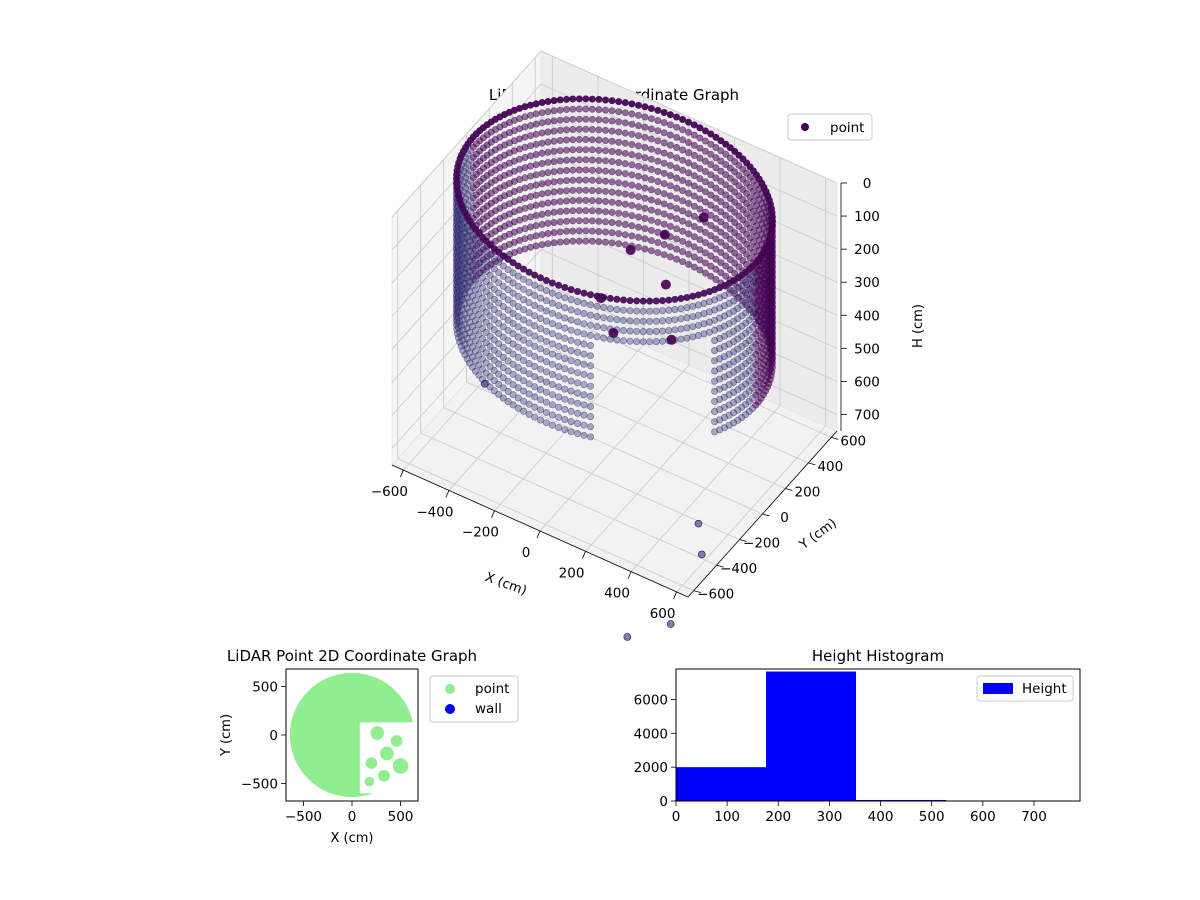  What do you see at coordinates (1044, 689) in the screenshot?
I see `legend-label-height: Height` at bounding box center [1044, 689].